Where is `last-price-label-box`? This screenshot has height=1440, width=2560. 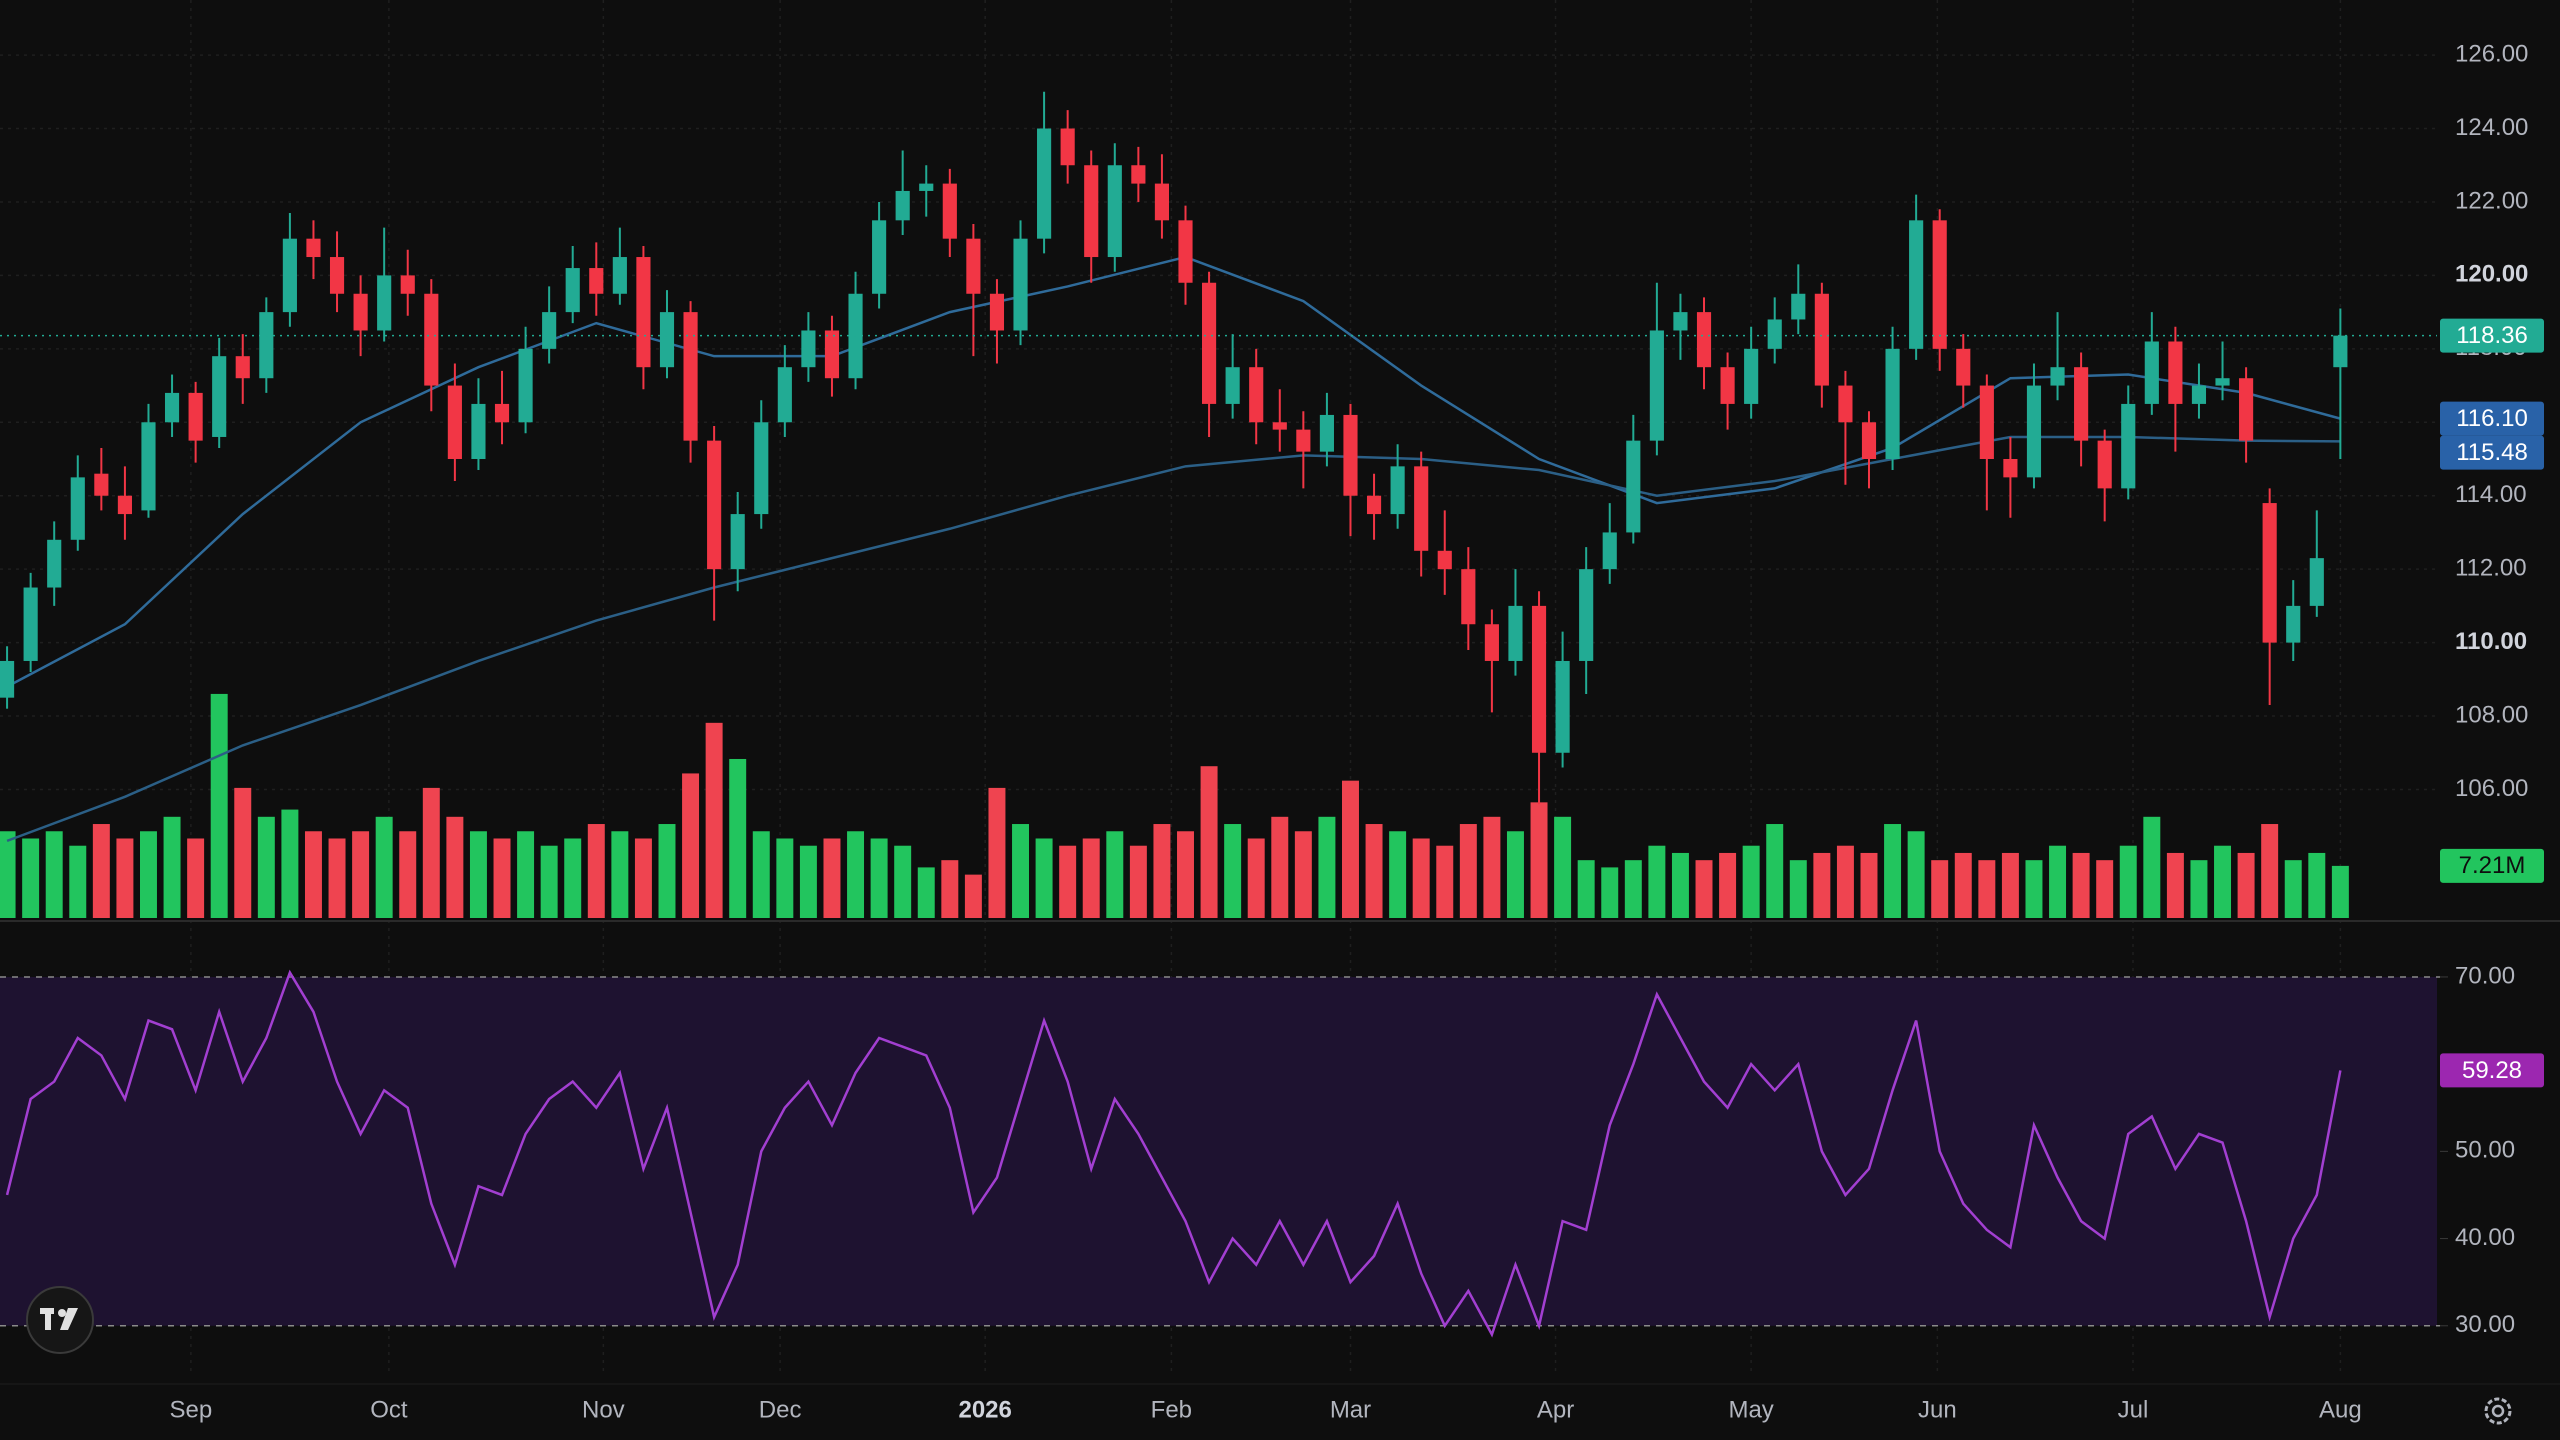
last-price-label-box is located at coordinates (2492, 335).